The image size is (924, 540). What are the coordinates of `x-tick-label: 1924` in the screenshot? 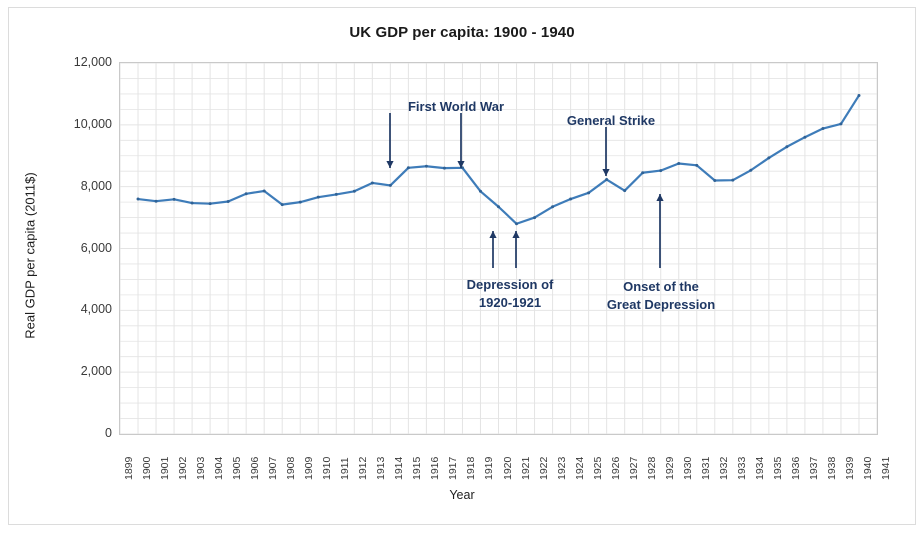 It's located at (579, 468).